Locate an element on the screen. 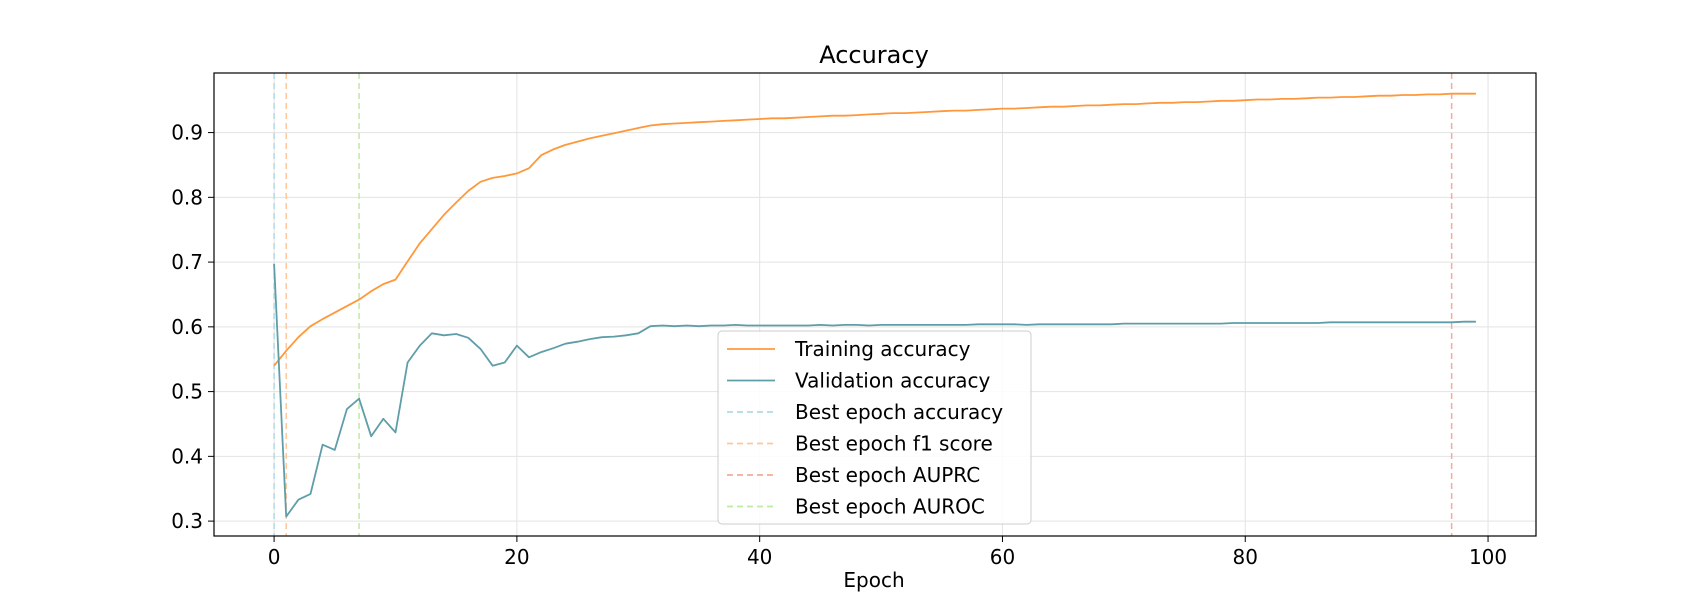 Image resolution: width=1700 pixels, height=600 pixels. legend-box is located at coordinates (874, 427).